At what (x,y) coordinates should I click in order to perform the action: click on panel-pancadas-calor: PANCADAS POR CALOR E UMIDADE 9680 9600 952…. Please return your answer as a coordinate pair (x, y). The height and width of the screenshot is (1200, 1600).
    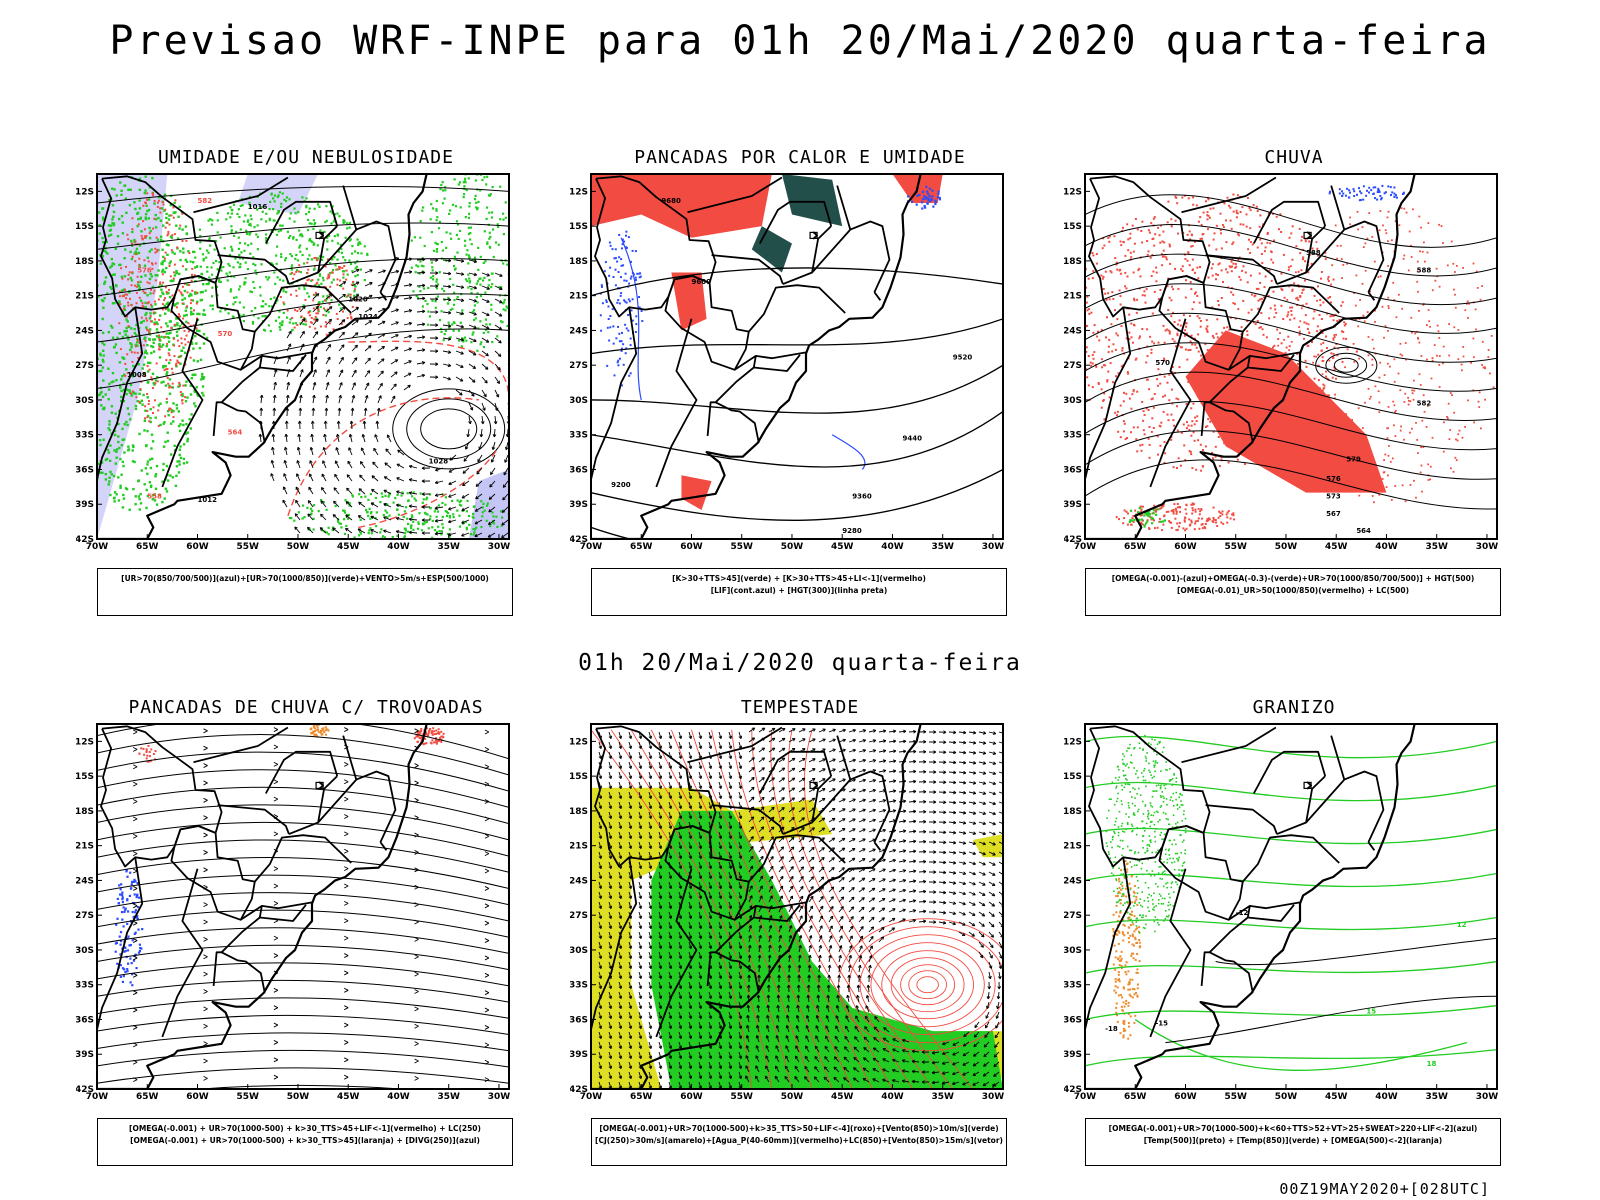
    Looking at the image, I should click on (788, 384).